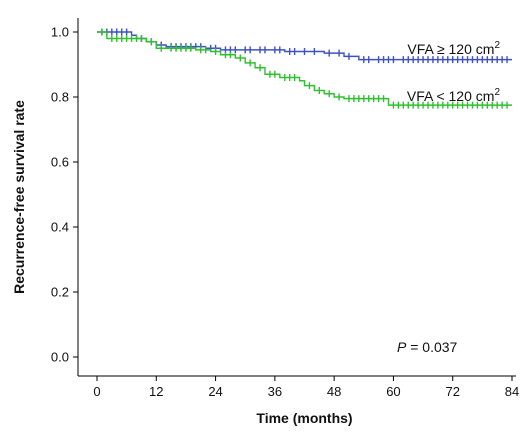 The image size is (524, 440). Describe the element at coordinates (451, 96) in the screenshot. I see `series-label-text: VFA < 120 cm` at that location.